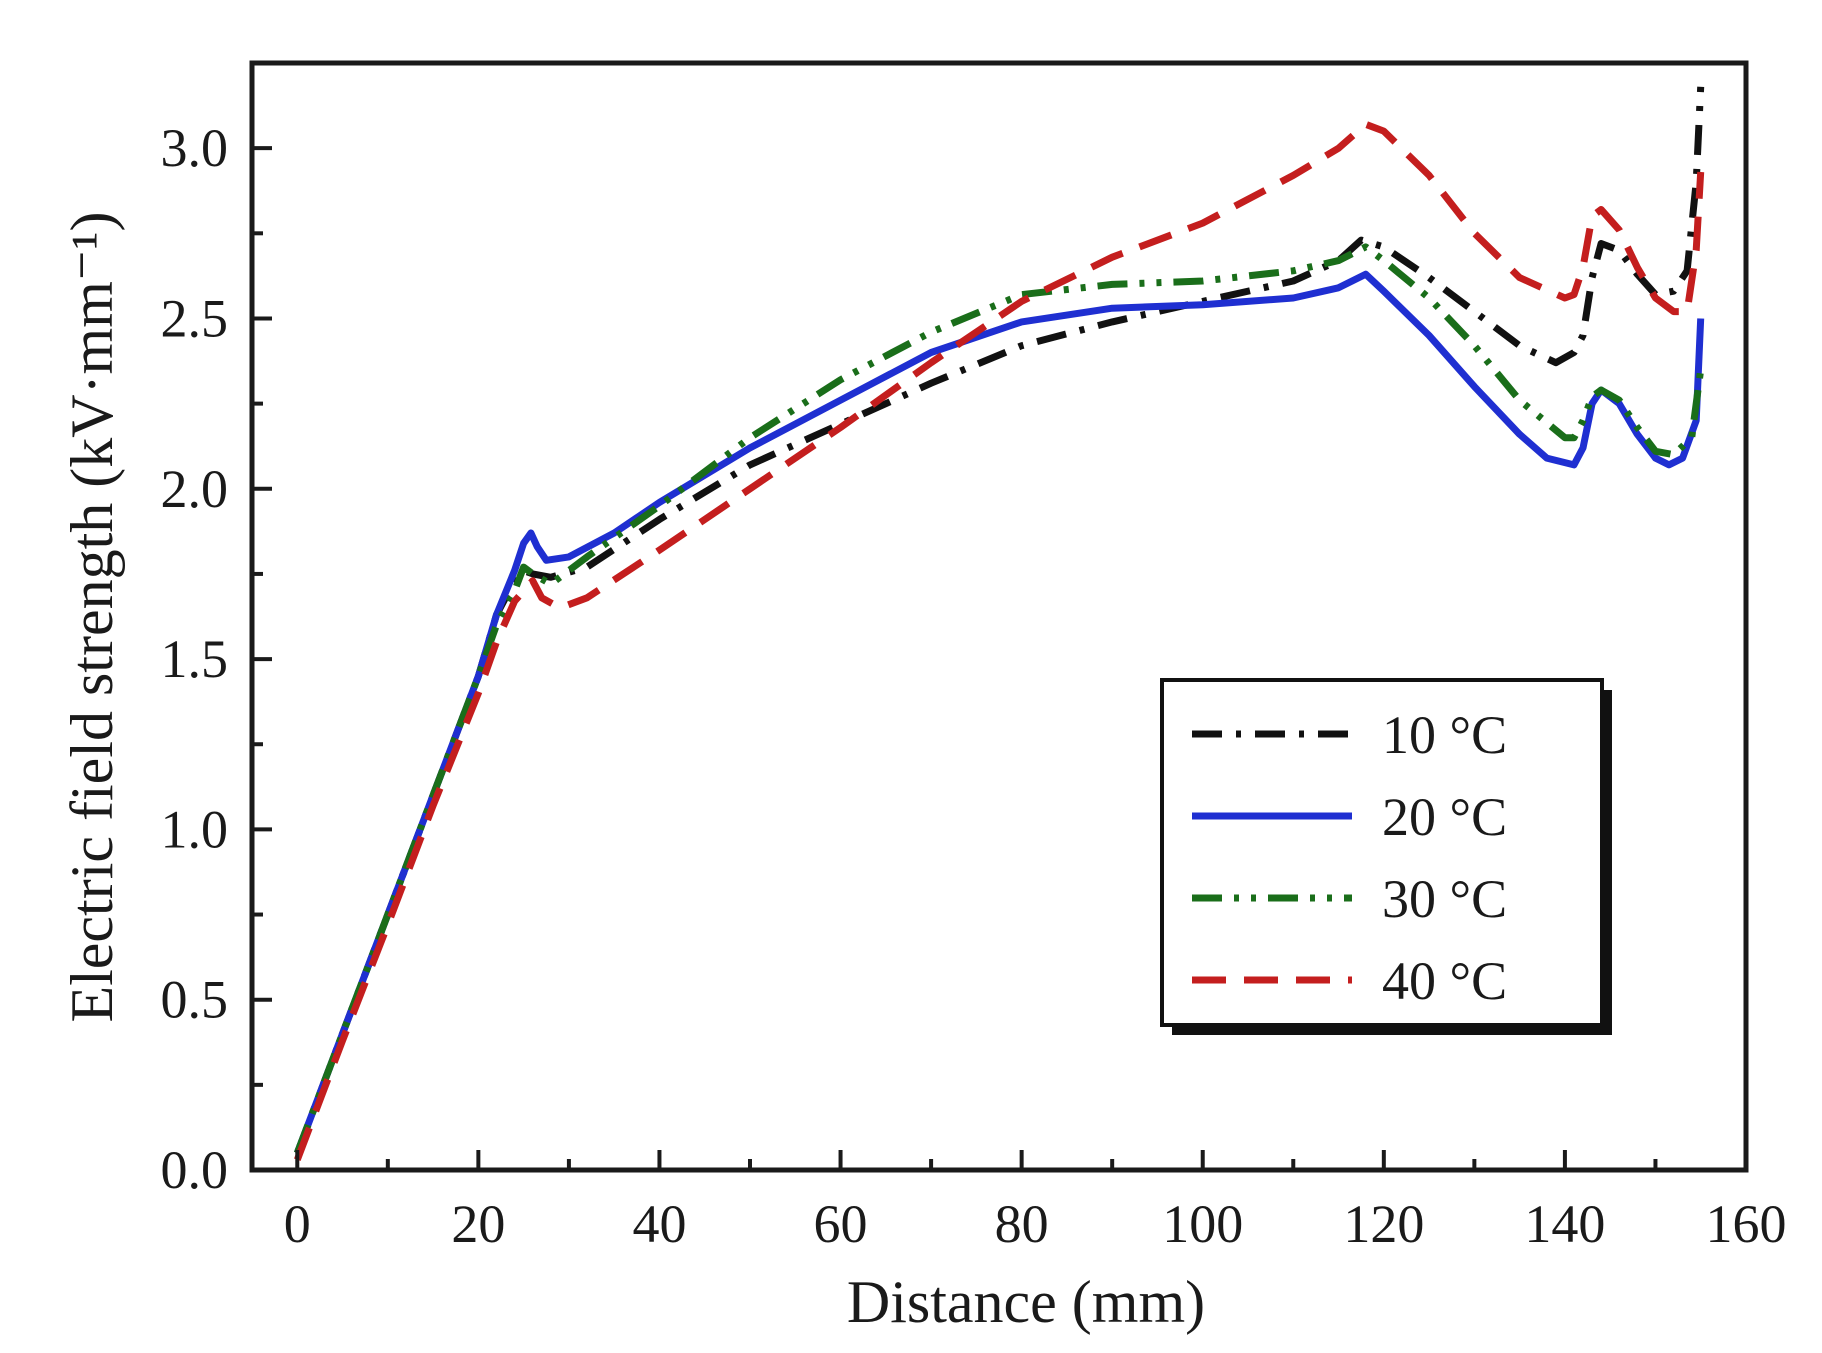 The width and height of the screenshot is (1822, 1353). I want to click on y-tick-label: 1.0, so click(195, 829).